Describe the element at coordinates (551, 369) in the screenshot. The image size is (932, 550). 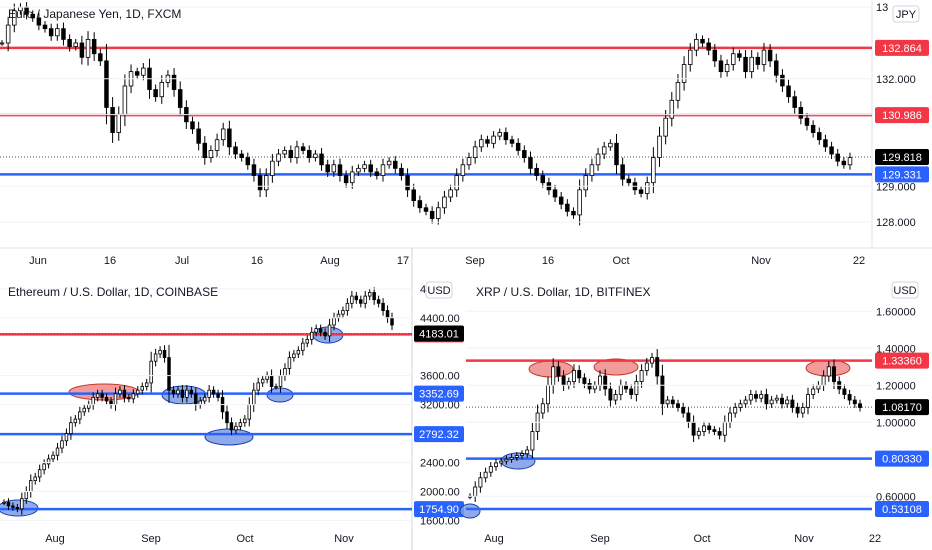
I see `resistance-touch-marker` at that location.